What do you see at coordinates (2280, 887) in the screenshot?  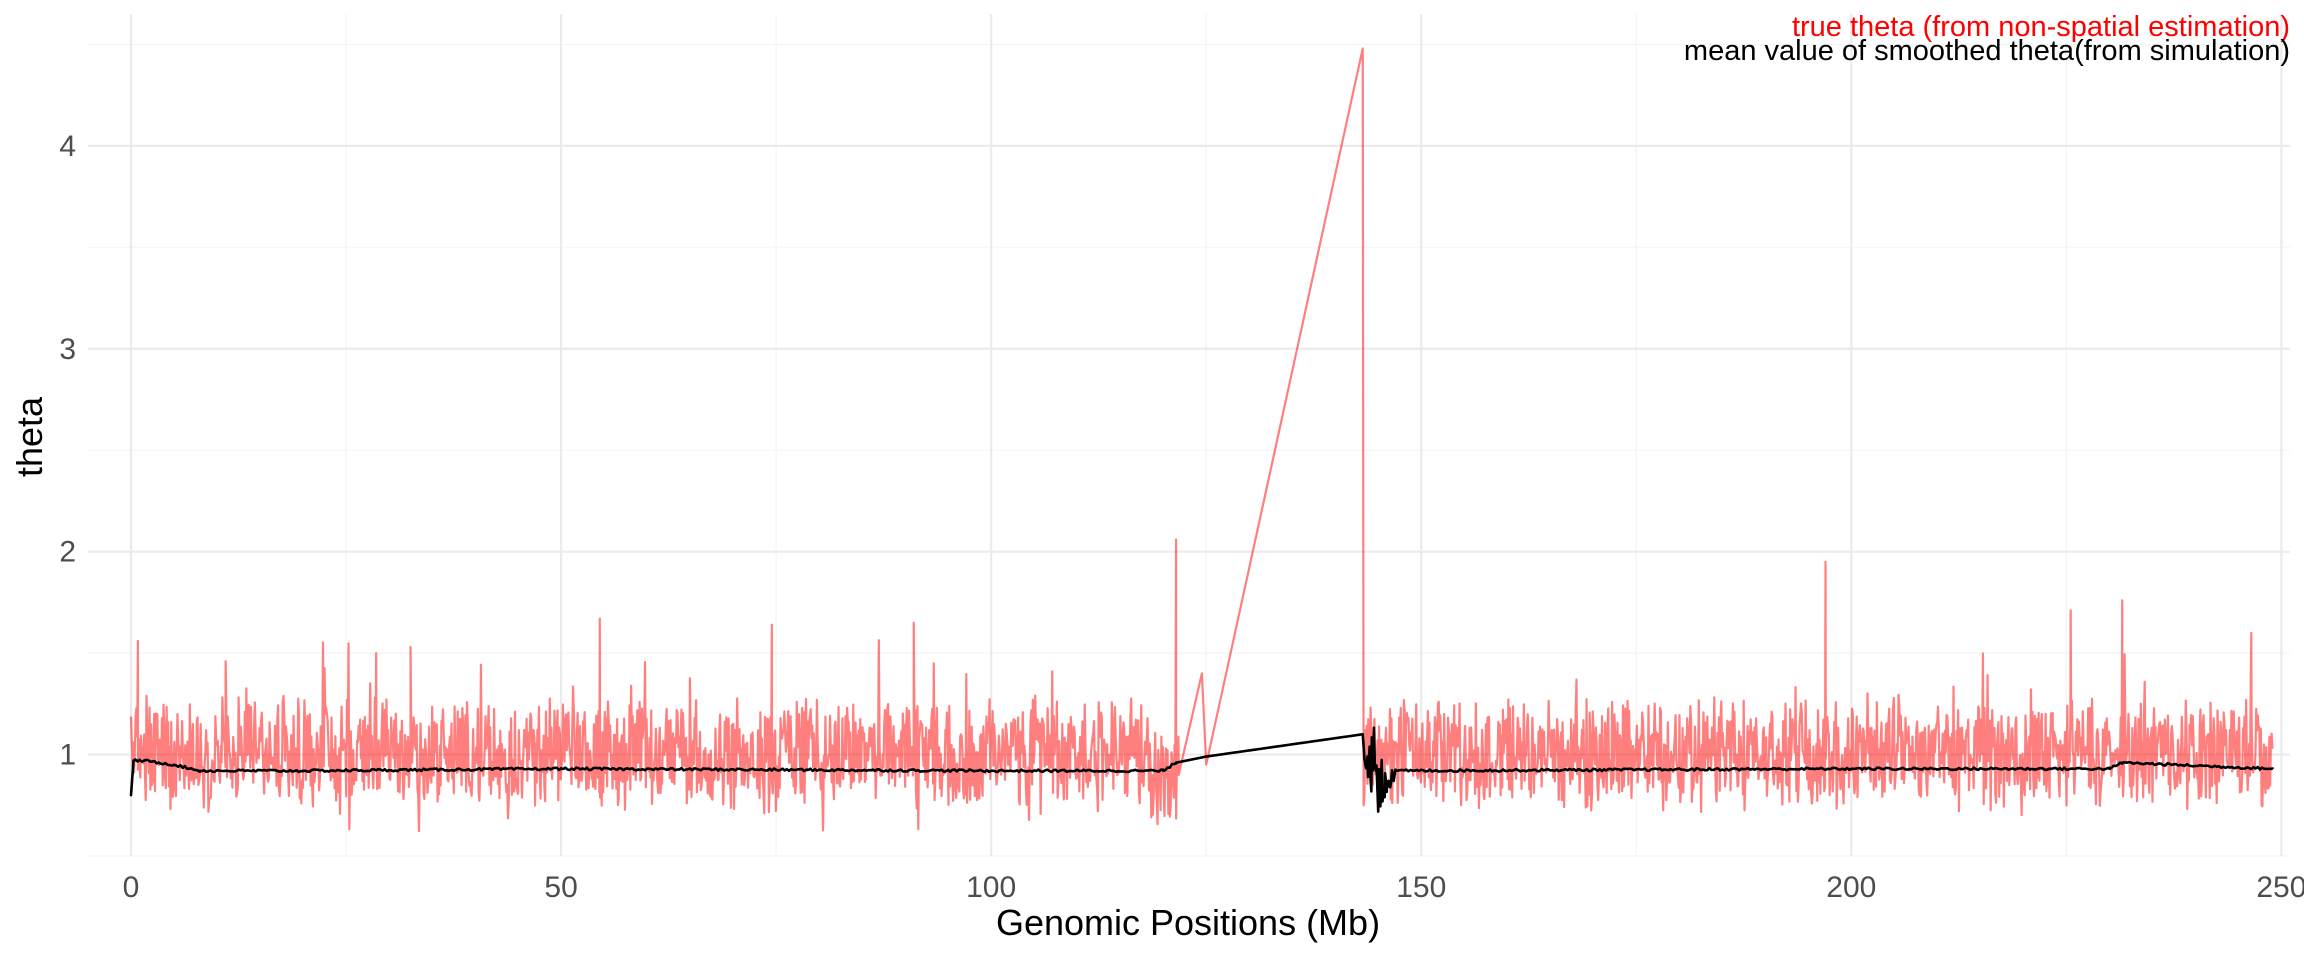 I see `x-tick-label-5: 250` at bounding box center [2280, 887].